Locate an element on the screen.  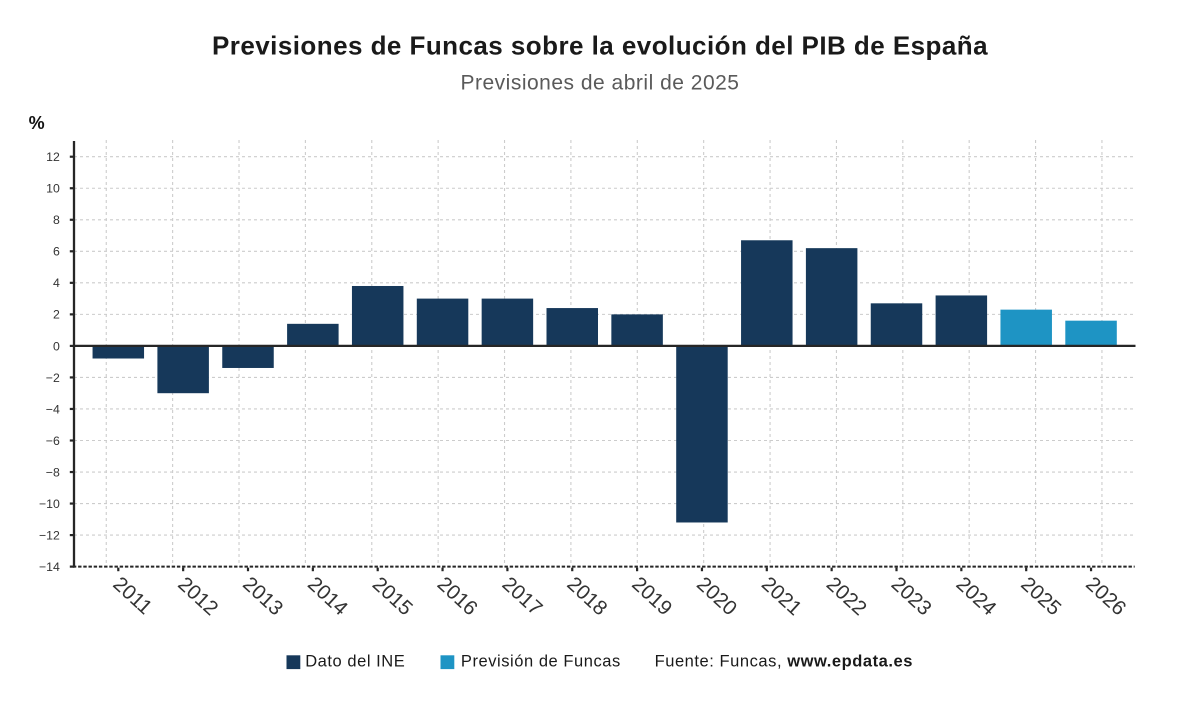
svg-text: Previsión de Funcas is located at coordinates (541, 662).